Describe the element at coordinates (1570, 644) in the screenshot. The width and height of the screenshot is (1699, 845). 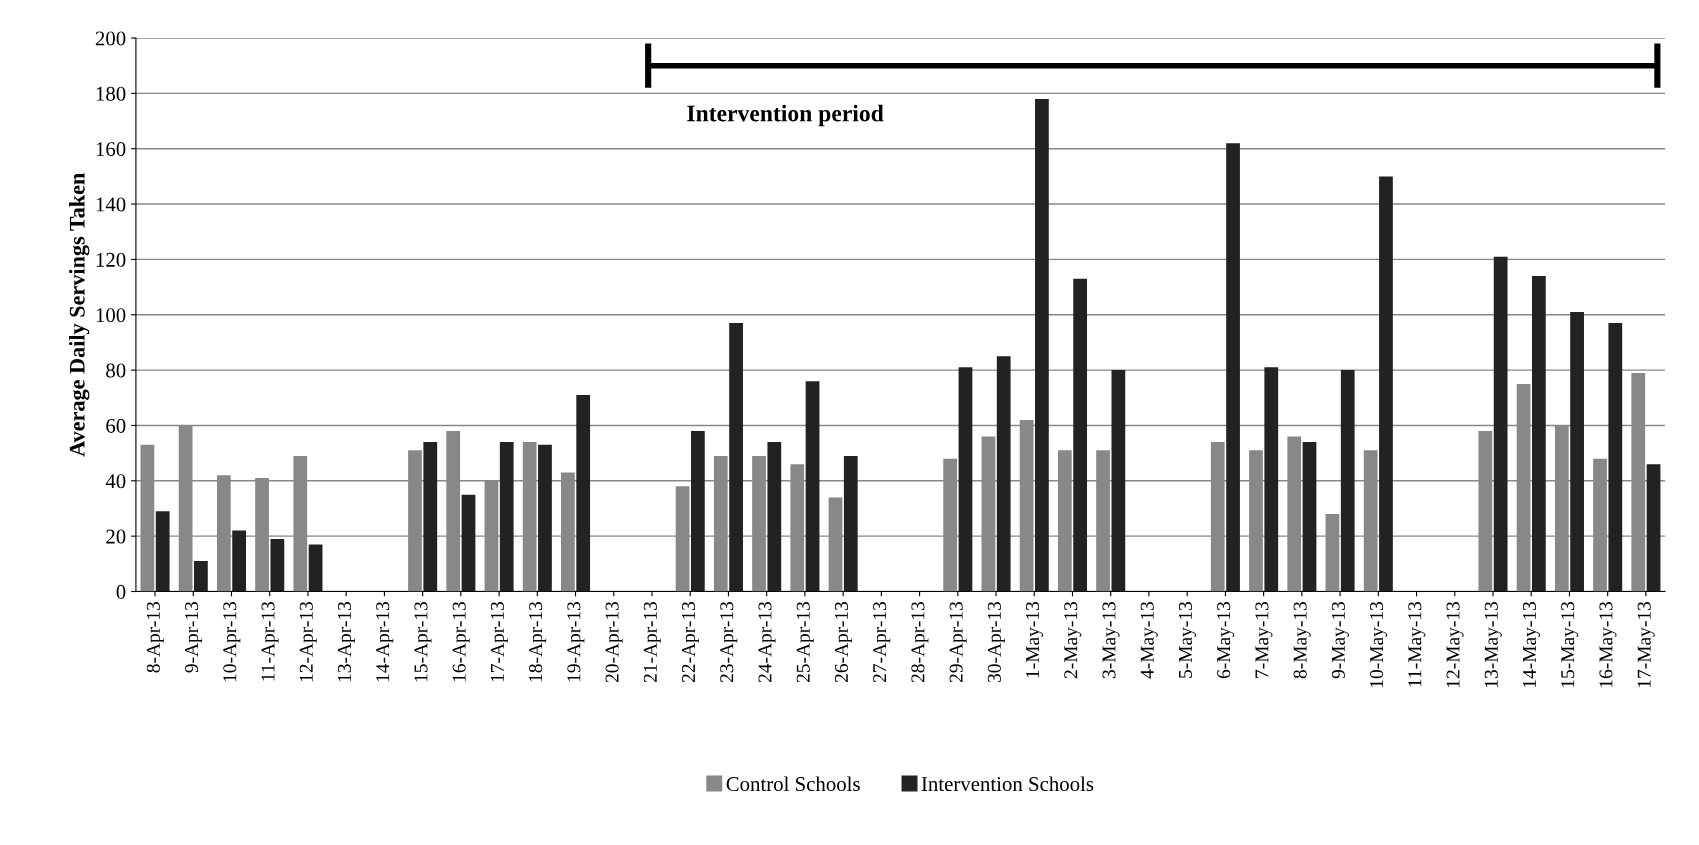
I see `x-tick-label: 15-May-13` at that location.